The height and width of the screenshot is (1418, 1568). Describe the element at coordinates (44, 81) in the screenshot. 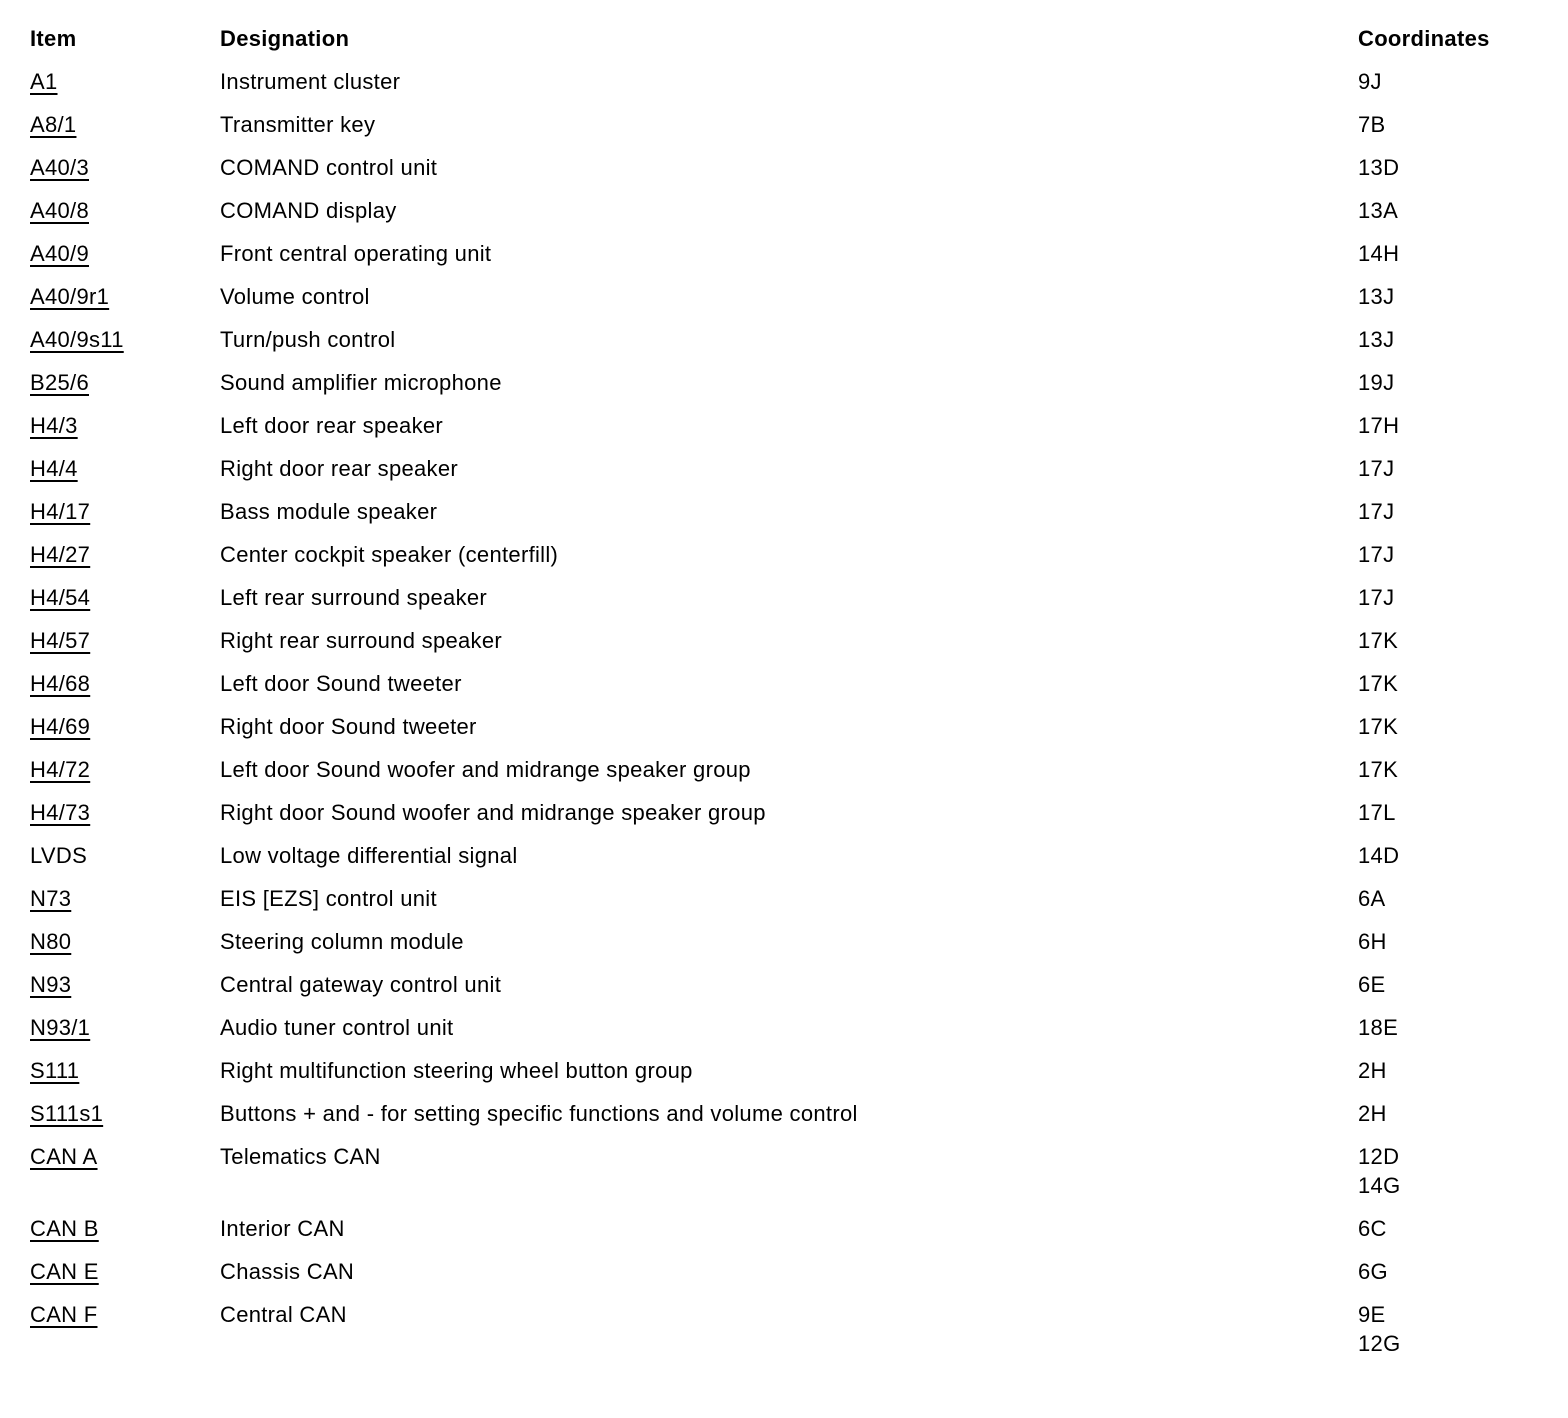

I see `item-link: A1` at that location.